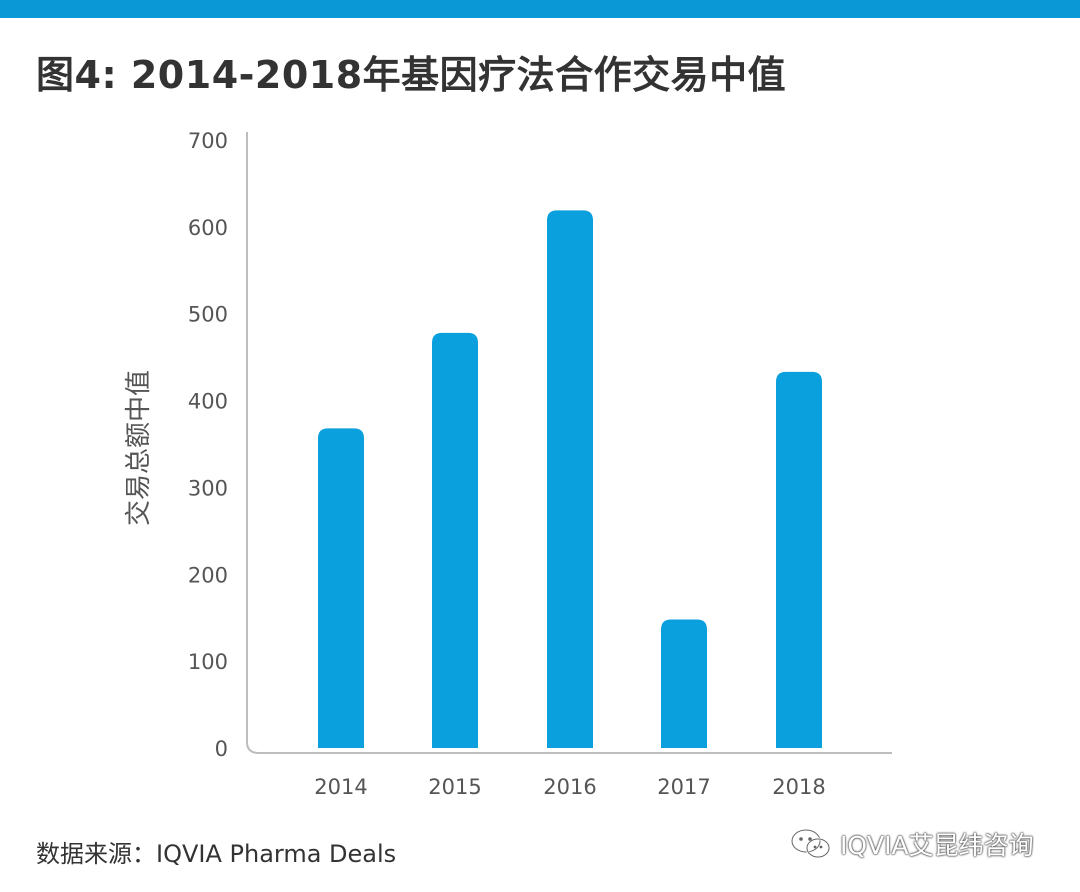 The height and width of the screenshot is (892, 1080). Describe the element at coordinates (216, 854) in the screenshot. I see `data-source-note: 数据来源：IQVIA Pharma Deals` at that location.